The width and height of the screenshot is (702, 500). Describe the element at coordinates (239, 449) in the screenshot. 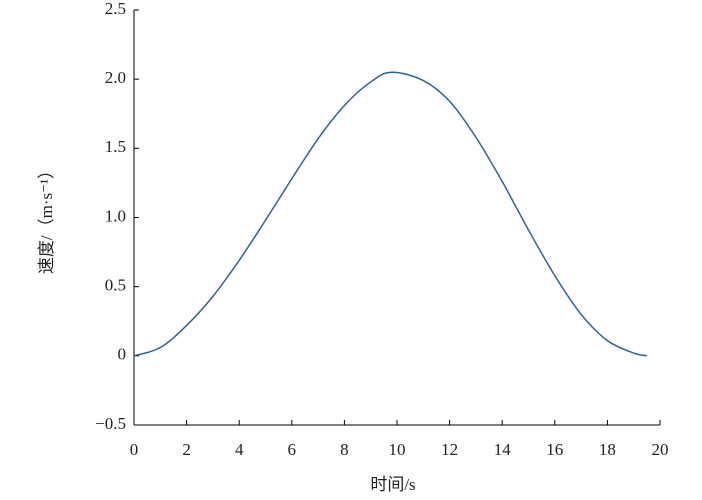

I see `x-tick-label: 4` at that location.